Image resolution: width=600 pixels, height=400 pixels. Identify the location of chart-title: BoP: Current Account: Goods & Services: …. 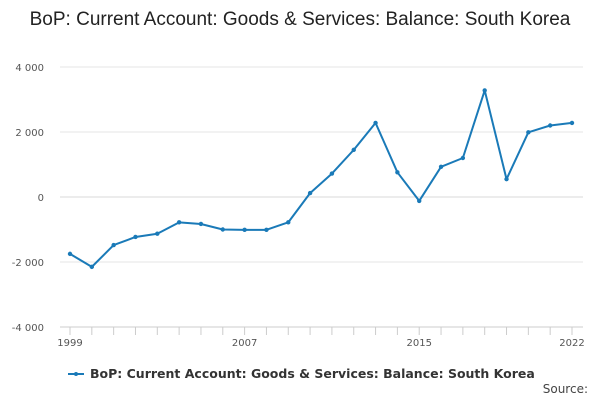
(300, 19).